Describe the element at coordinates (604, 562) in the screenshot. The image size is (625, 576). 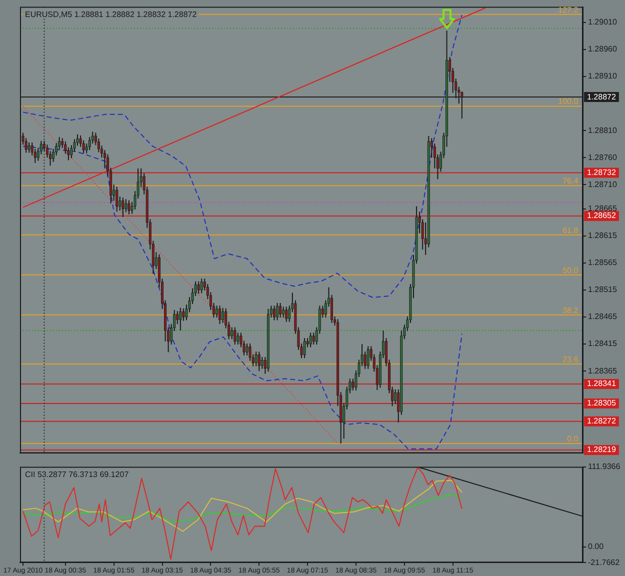
I see `y-tick-label: -21.7662` at that location.